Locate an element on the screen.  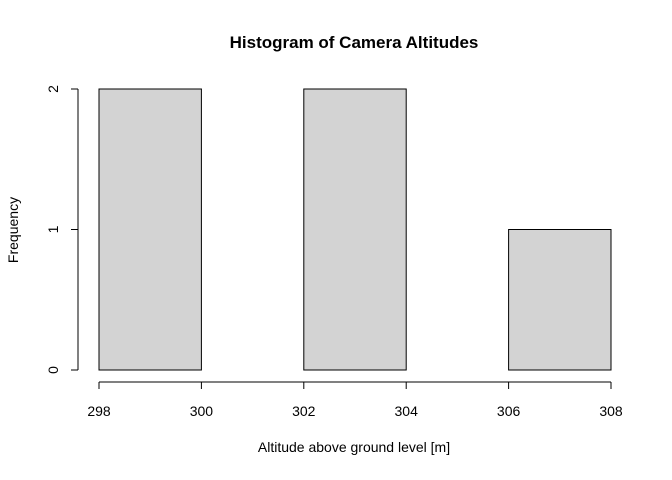
x-tick-label-3: 304 is located at coordinates (407, 411).